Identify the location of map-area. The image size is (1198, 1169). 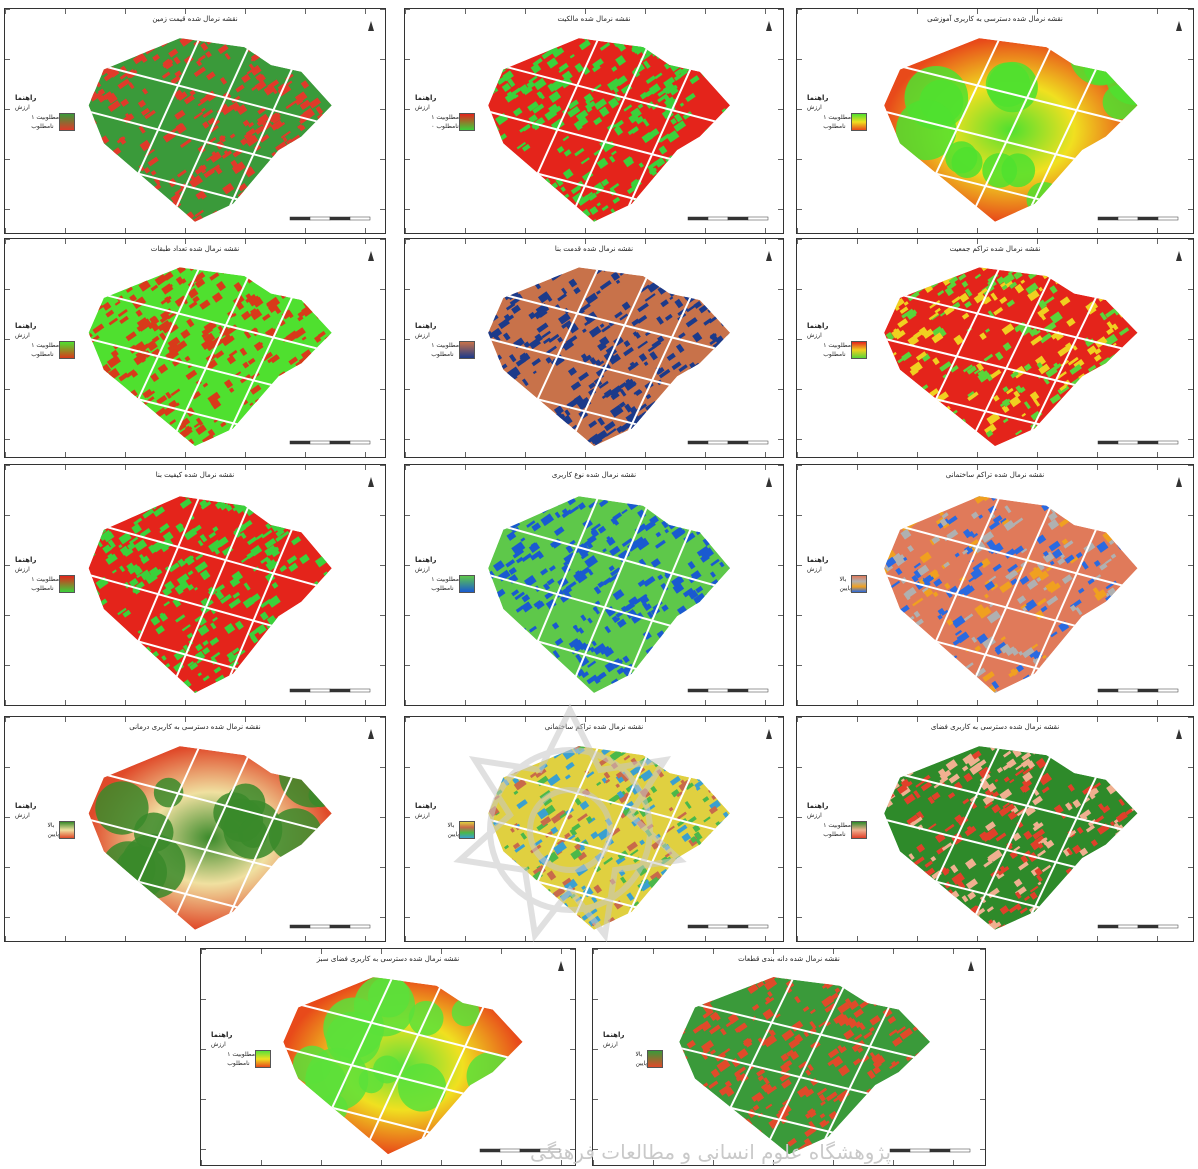
(1033, 829).